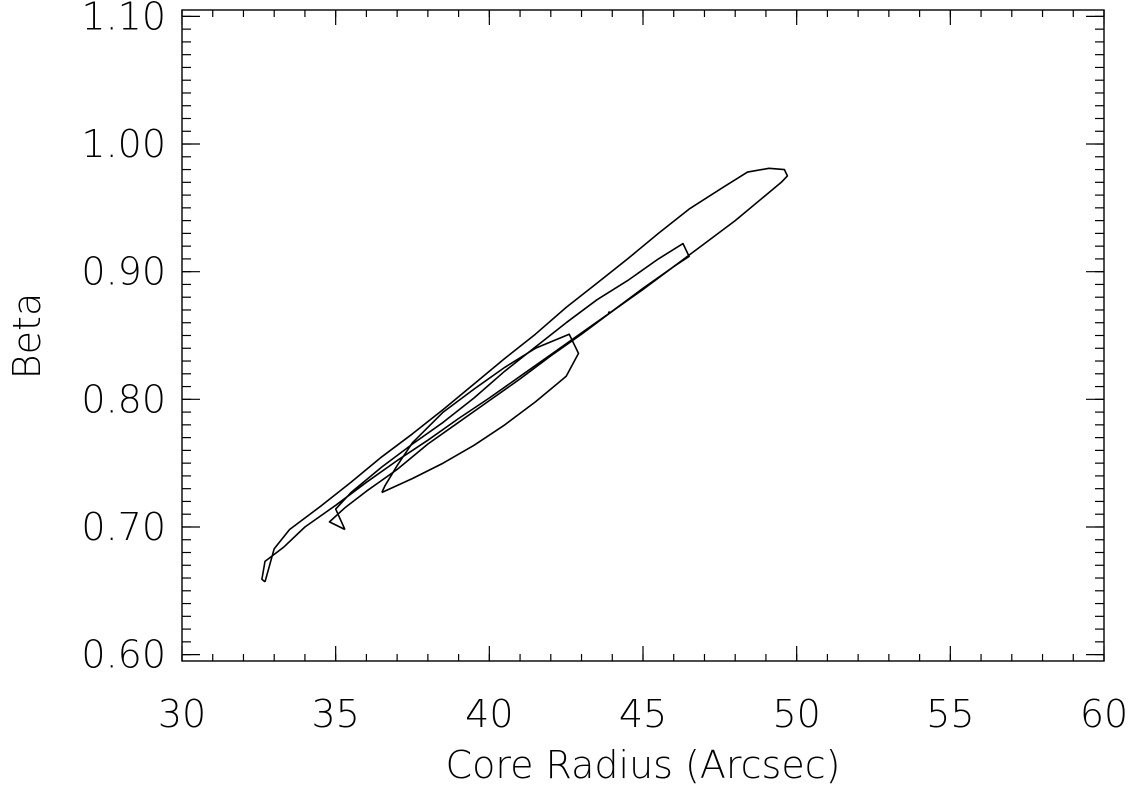 This screenshot has width=1133, height=786. What do you see at coordinates (643, 764) in the screenshot?
I see `x-axis-title: Core Radius (Arcsec)` at bounding box center [643, 764].